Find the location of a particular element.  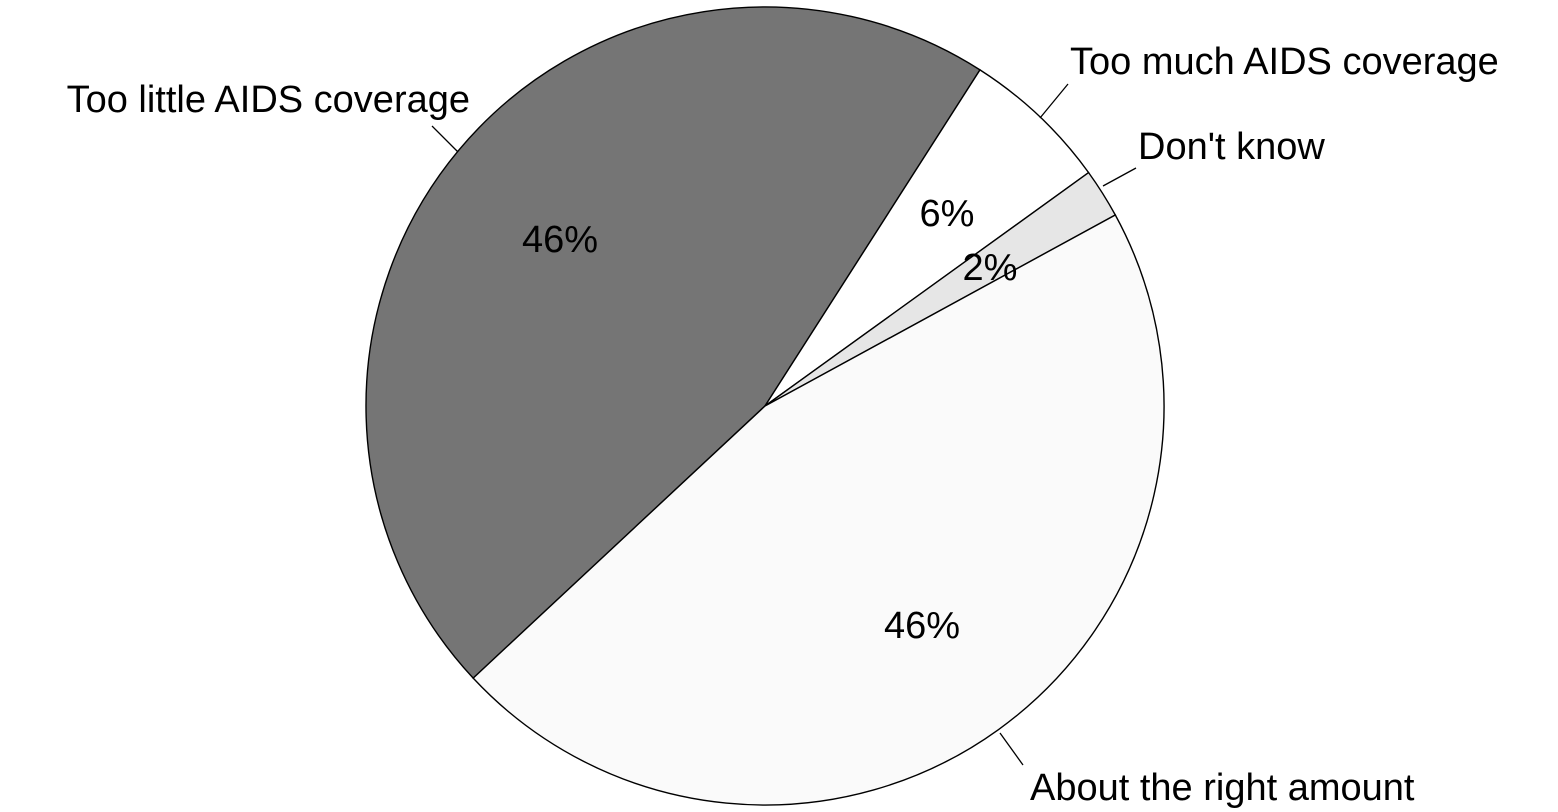

pie-slice-too-much is located at coordinates (927, 237).